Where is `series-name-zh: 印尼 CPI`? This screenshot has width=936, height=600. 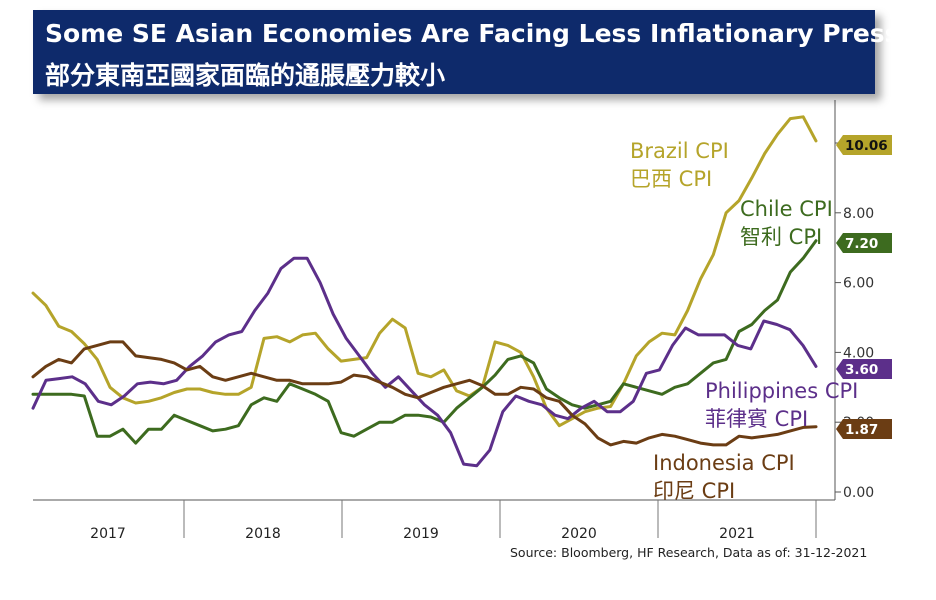
series-name-zh: 印尼 CPI is located at coordinates (694, 491).